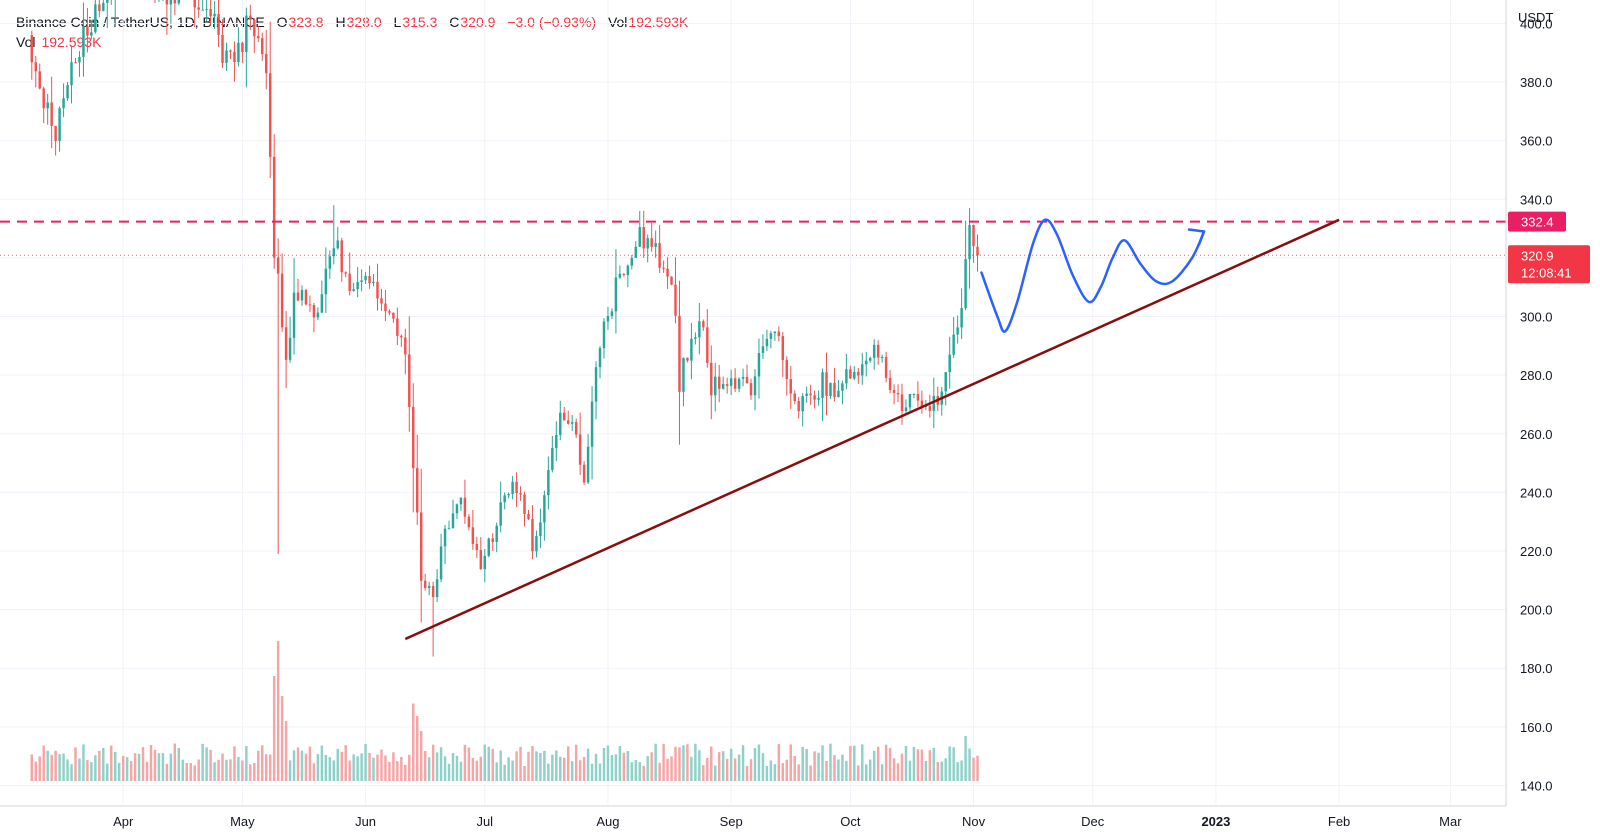  I want to click on last-price-badge, so click(1549, 264).